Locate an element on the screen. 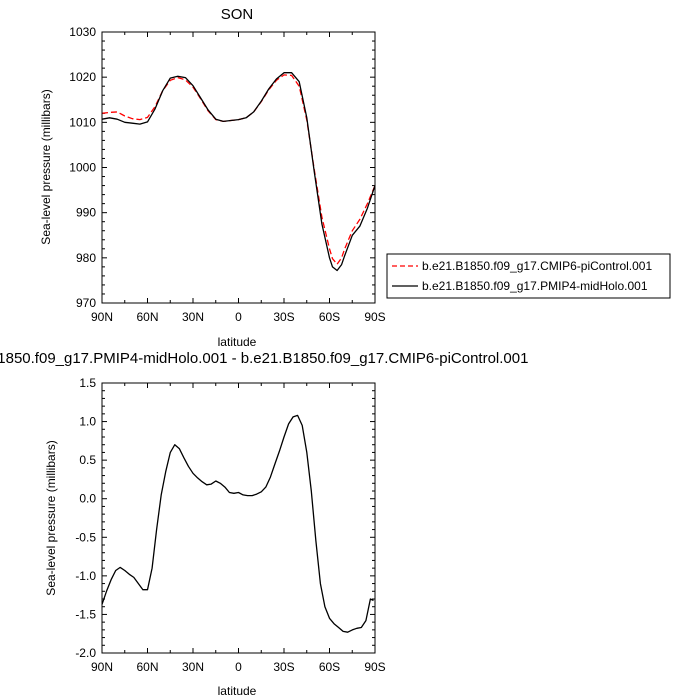 This screenshot has height=700, width=700. bottom-y-tick-label: 1.0 is located at coordinates (87, 422).